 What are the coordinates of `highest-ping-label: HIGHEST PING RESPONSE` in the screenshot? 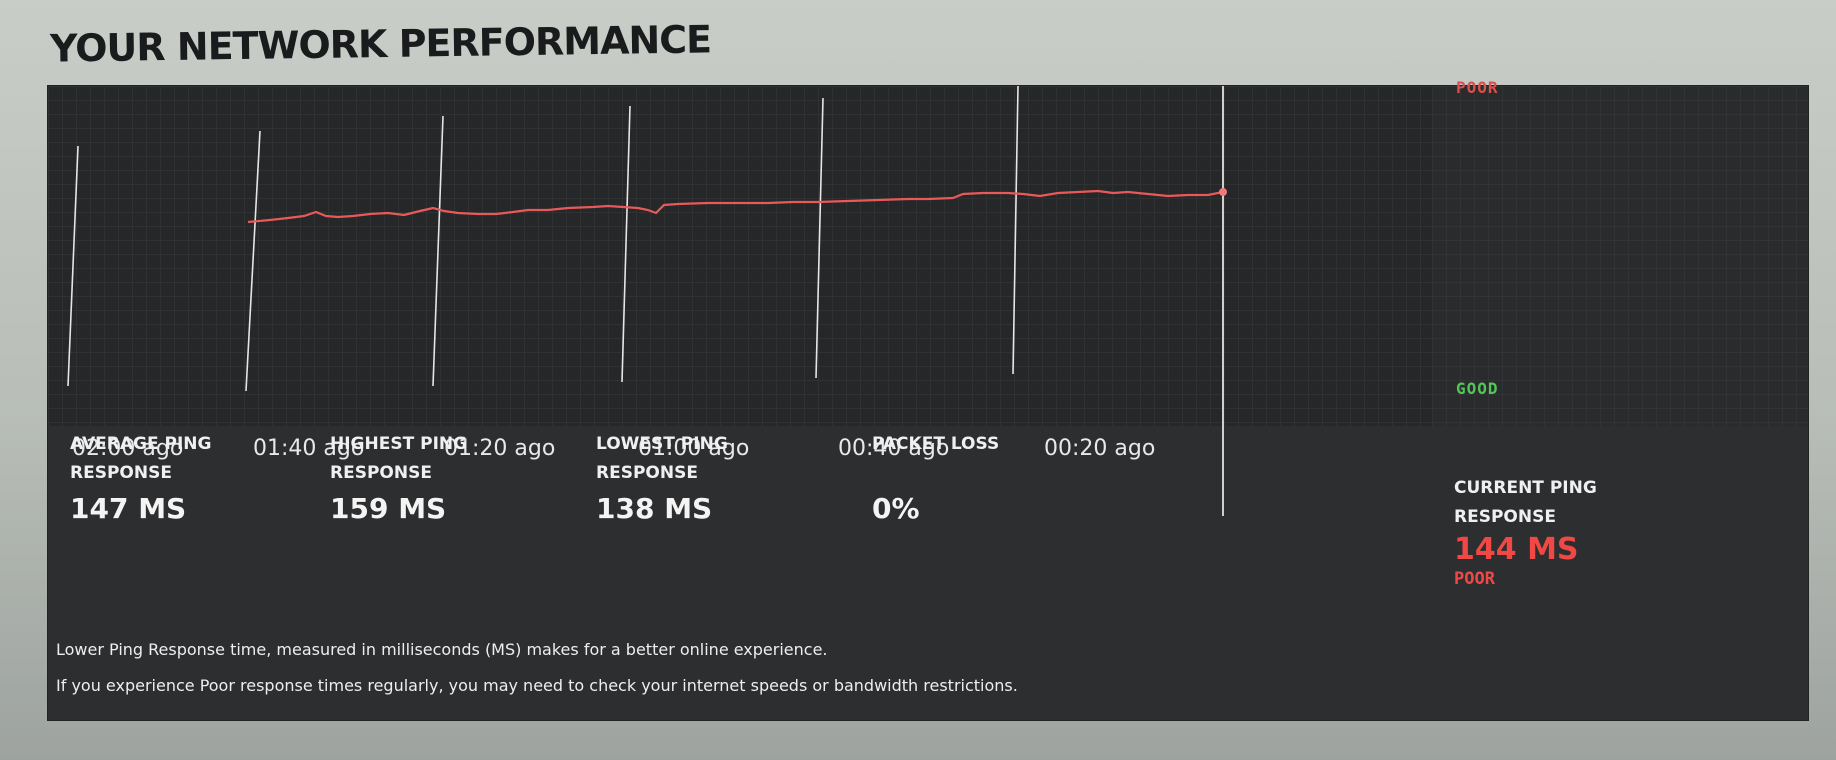 It's located at (399, 458).